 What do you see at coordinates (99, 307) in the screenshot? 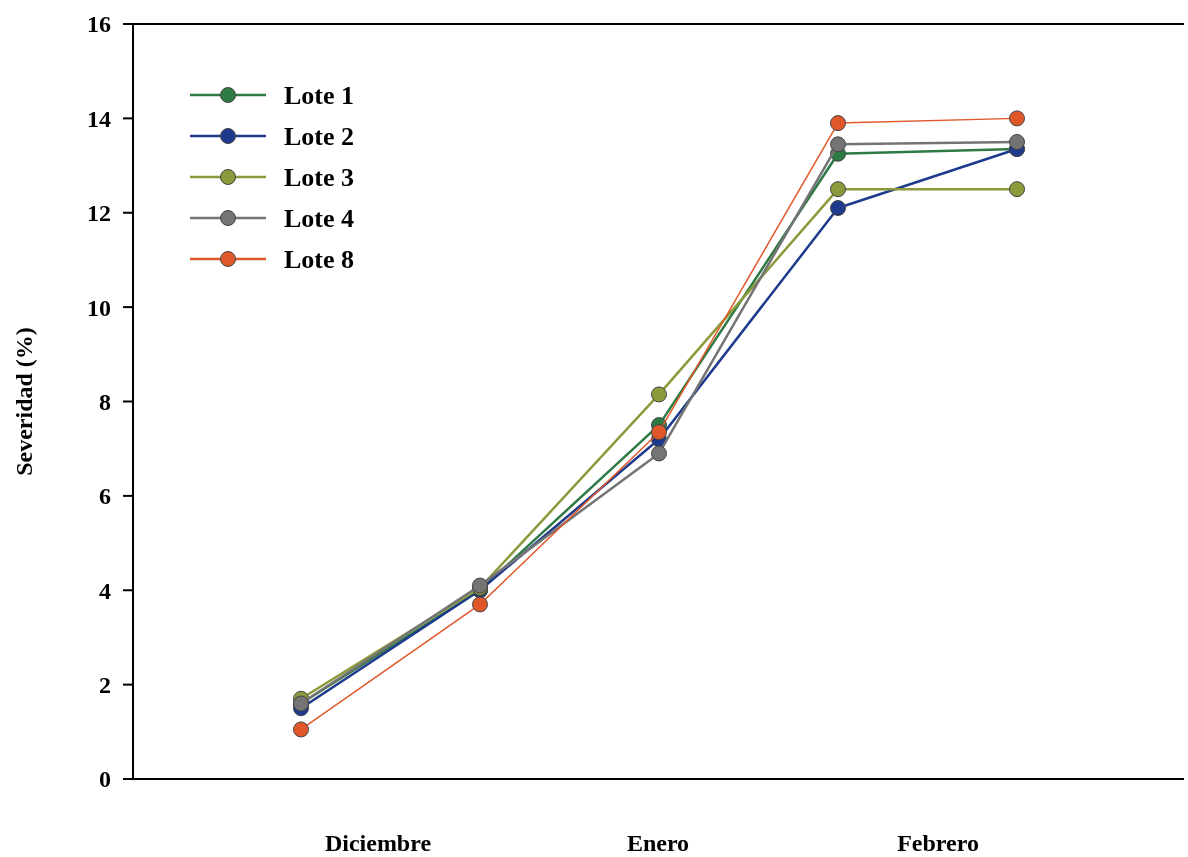
I see `y-tick-label: 10` at bounding box center [99, 307].